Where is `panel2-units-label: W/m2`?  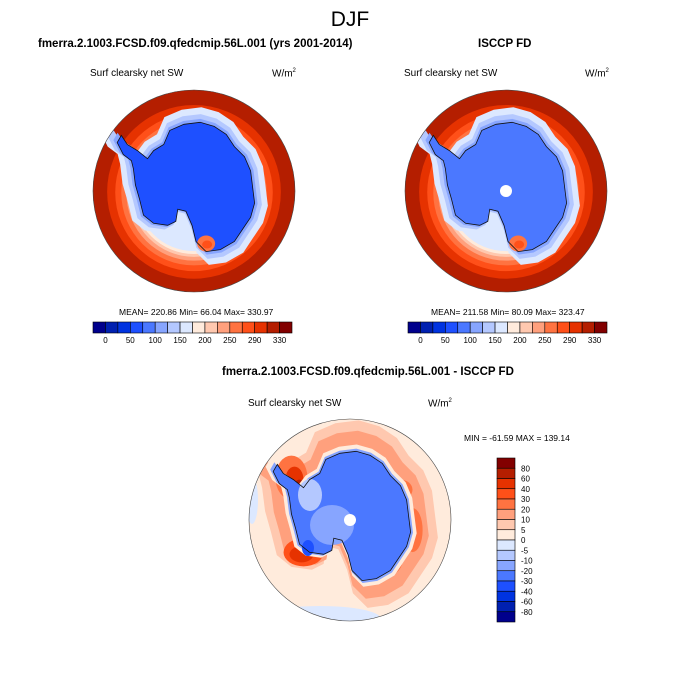
panel2-units-label: W/m2 is located at coordinates (597, 73).